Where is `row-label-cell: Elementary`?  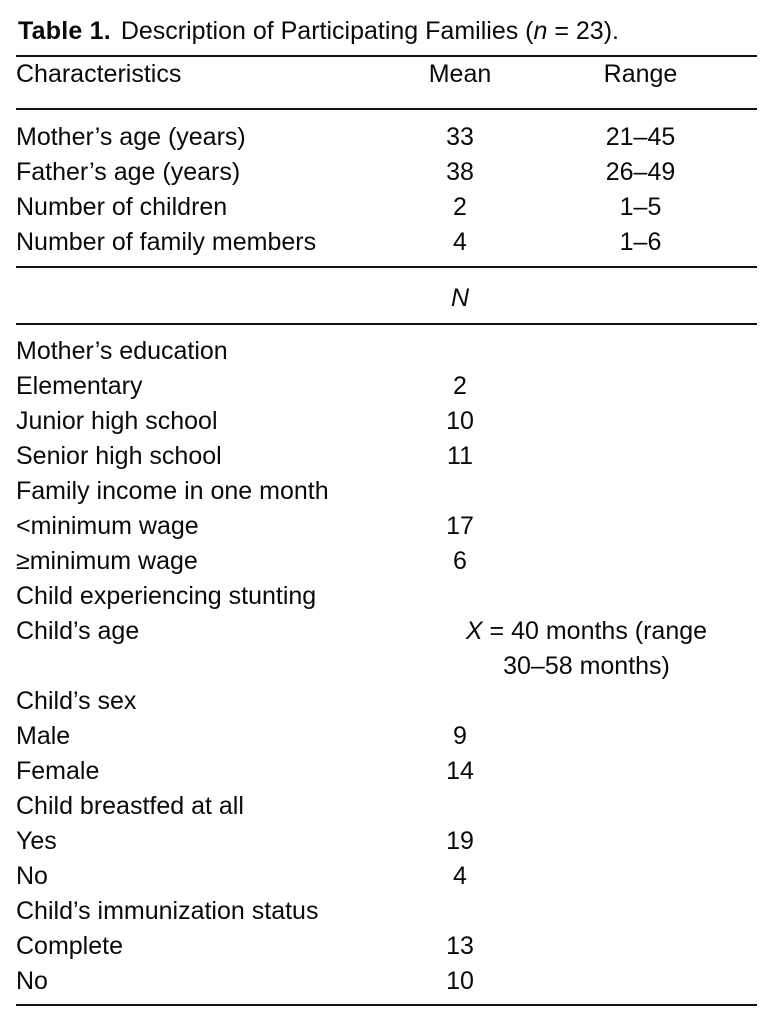 row-label-cell: Elementary is located at coordinates (79, 386).